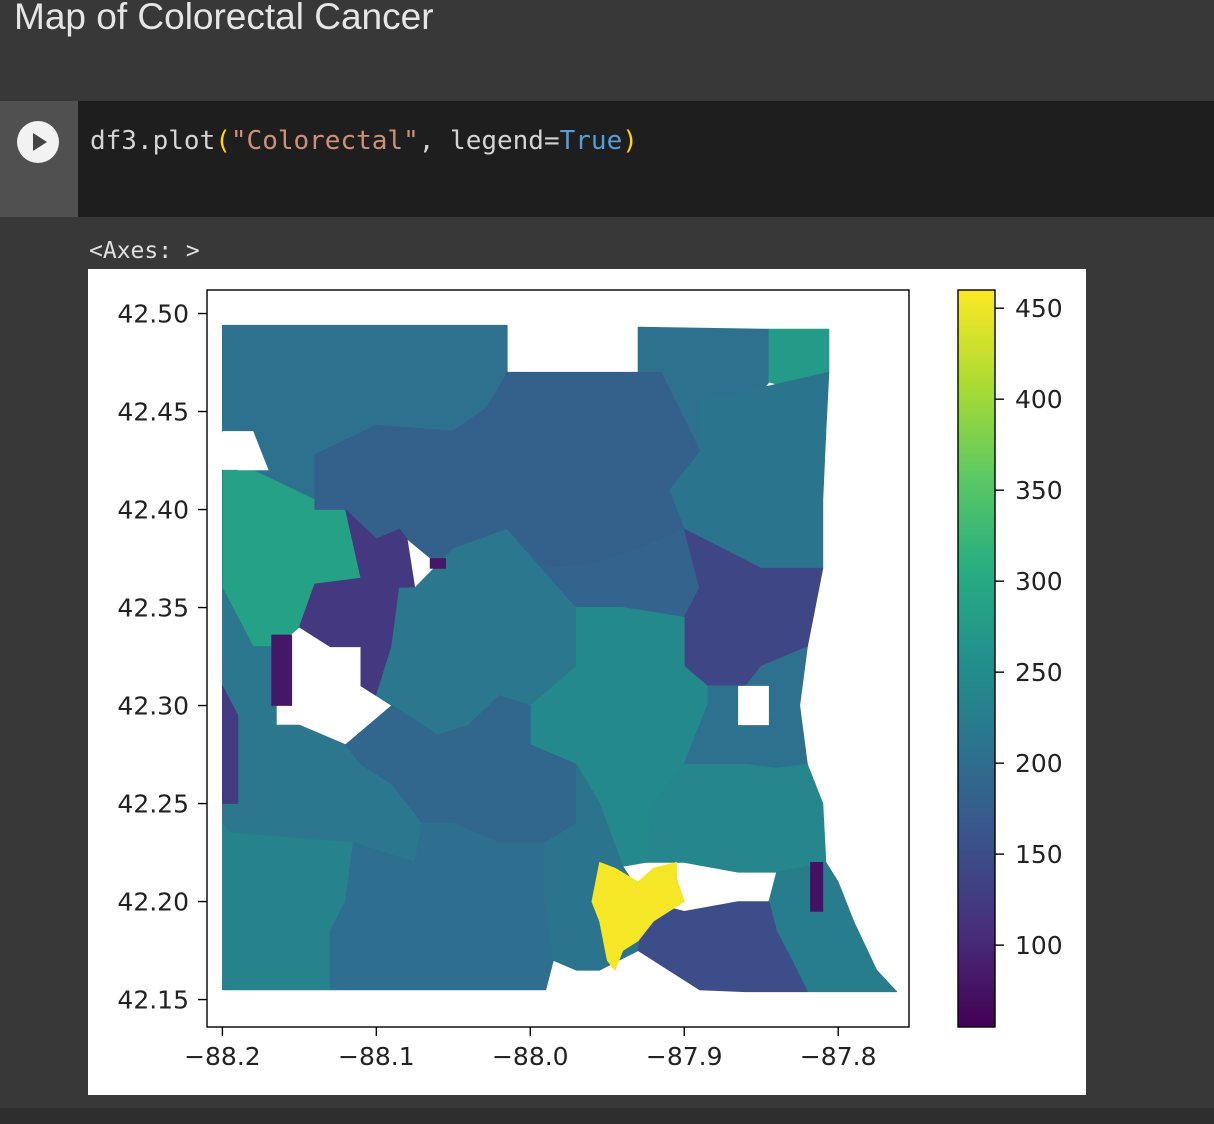  I want to click on x-tick-label: −88.1, so click(376, 1056).